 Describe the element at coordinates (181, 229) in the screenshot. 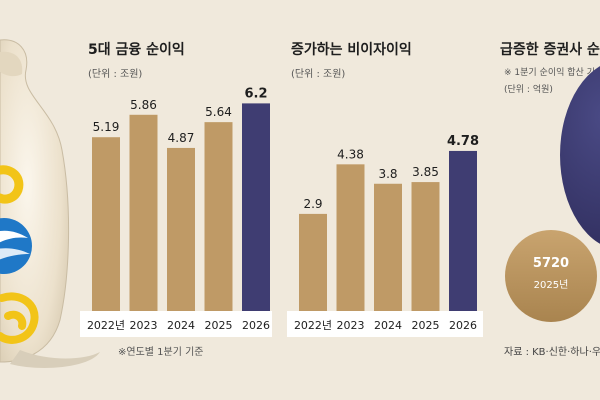

I see `chart1-bar-2024` at that location.